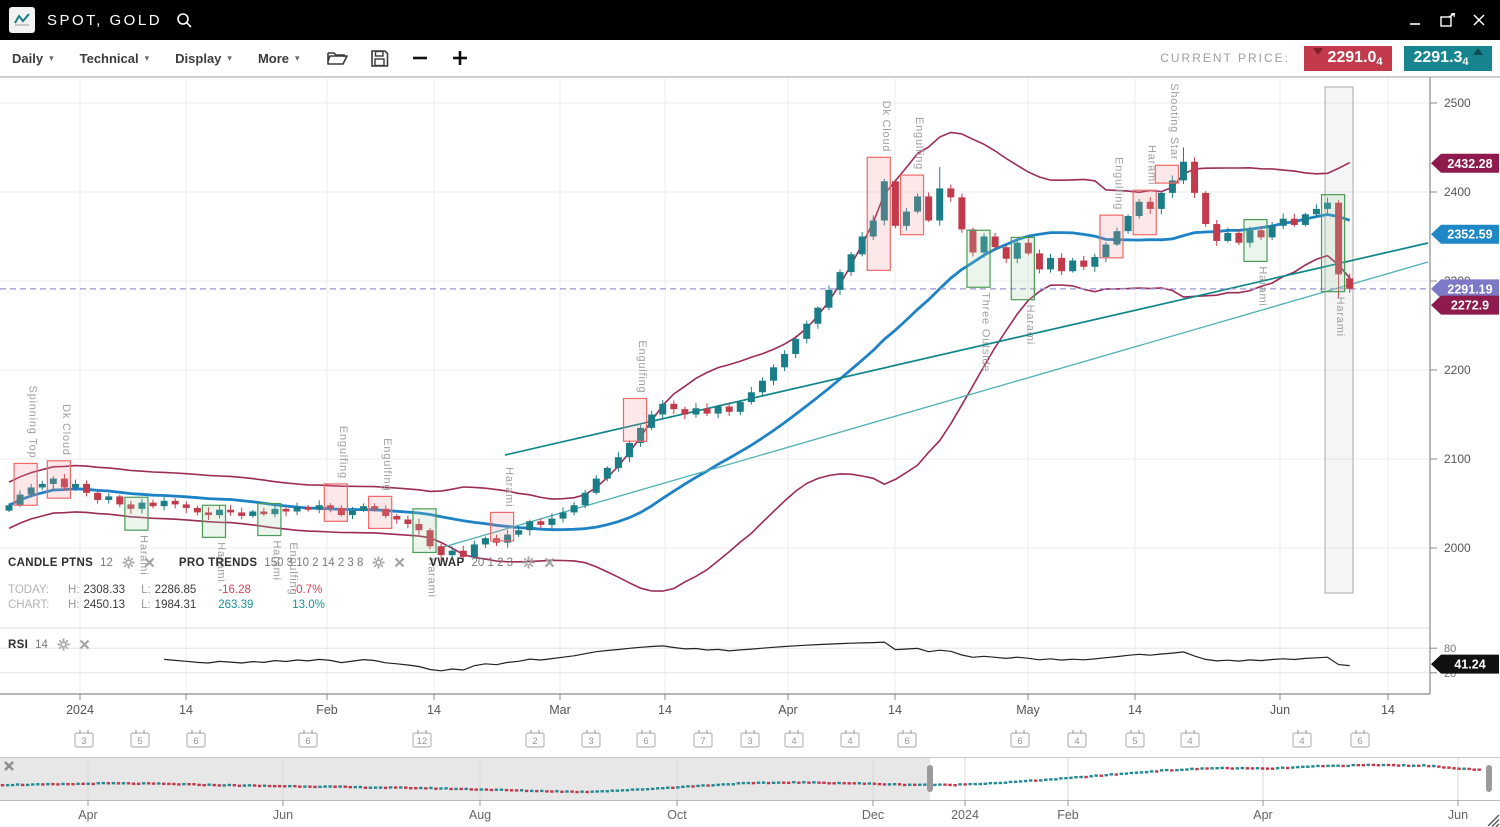  I want to click on down-arrow-icon, so click(1318, 51).